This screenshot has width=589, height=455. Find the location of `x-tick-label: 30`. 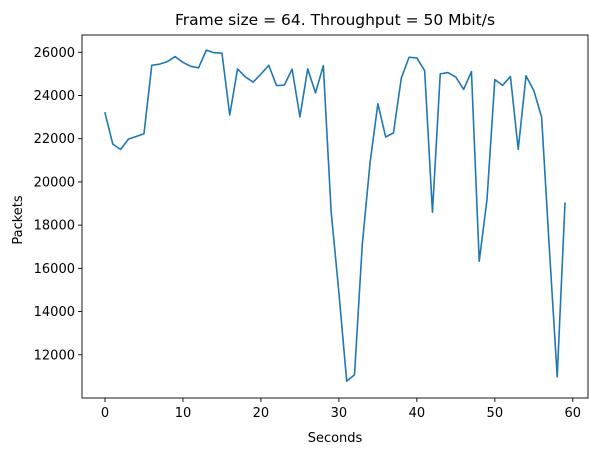

x-tick-label: 30 is located at coordinates (339, 413).